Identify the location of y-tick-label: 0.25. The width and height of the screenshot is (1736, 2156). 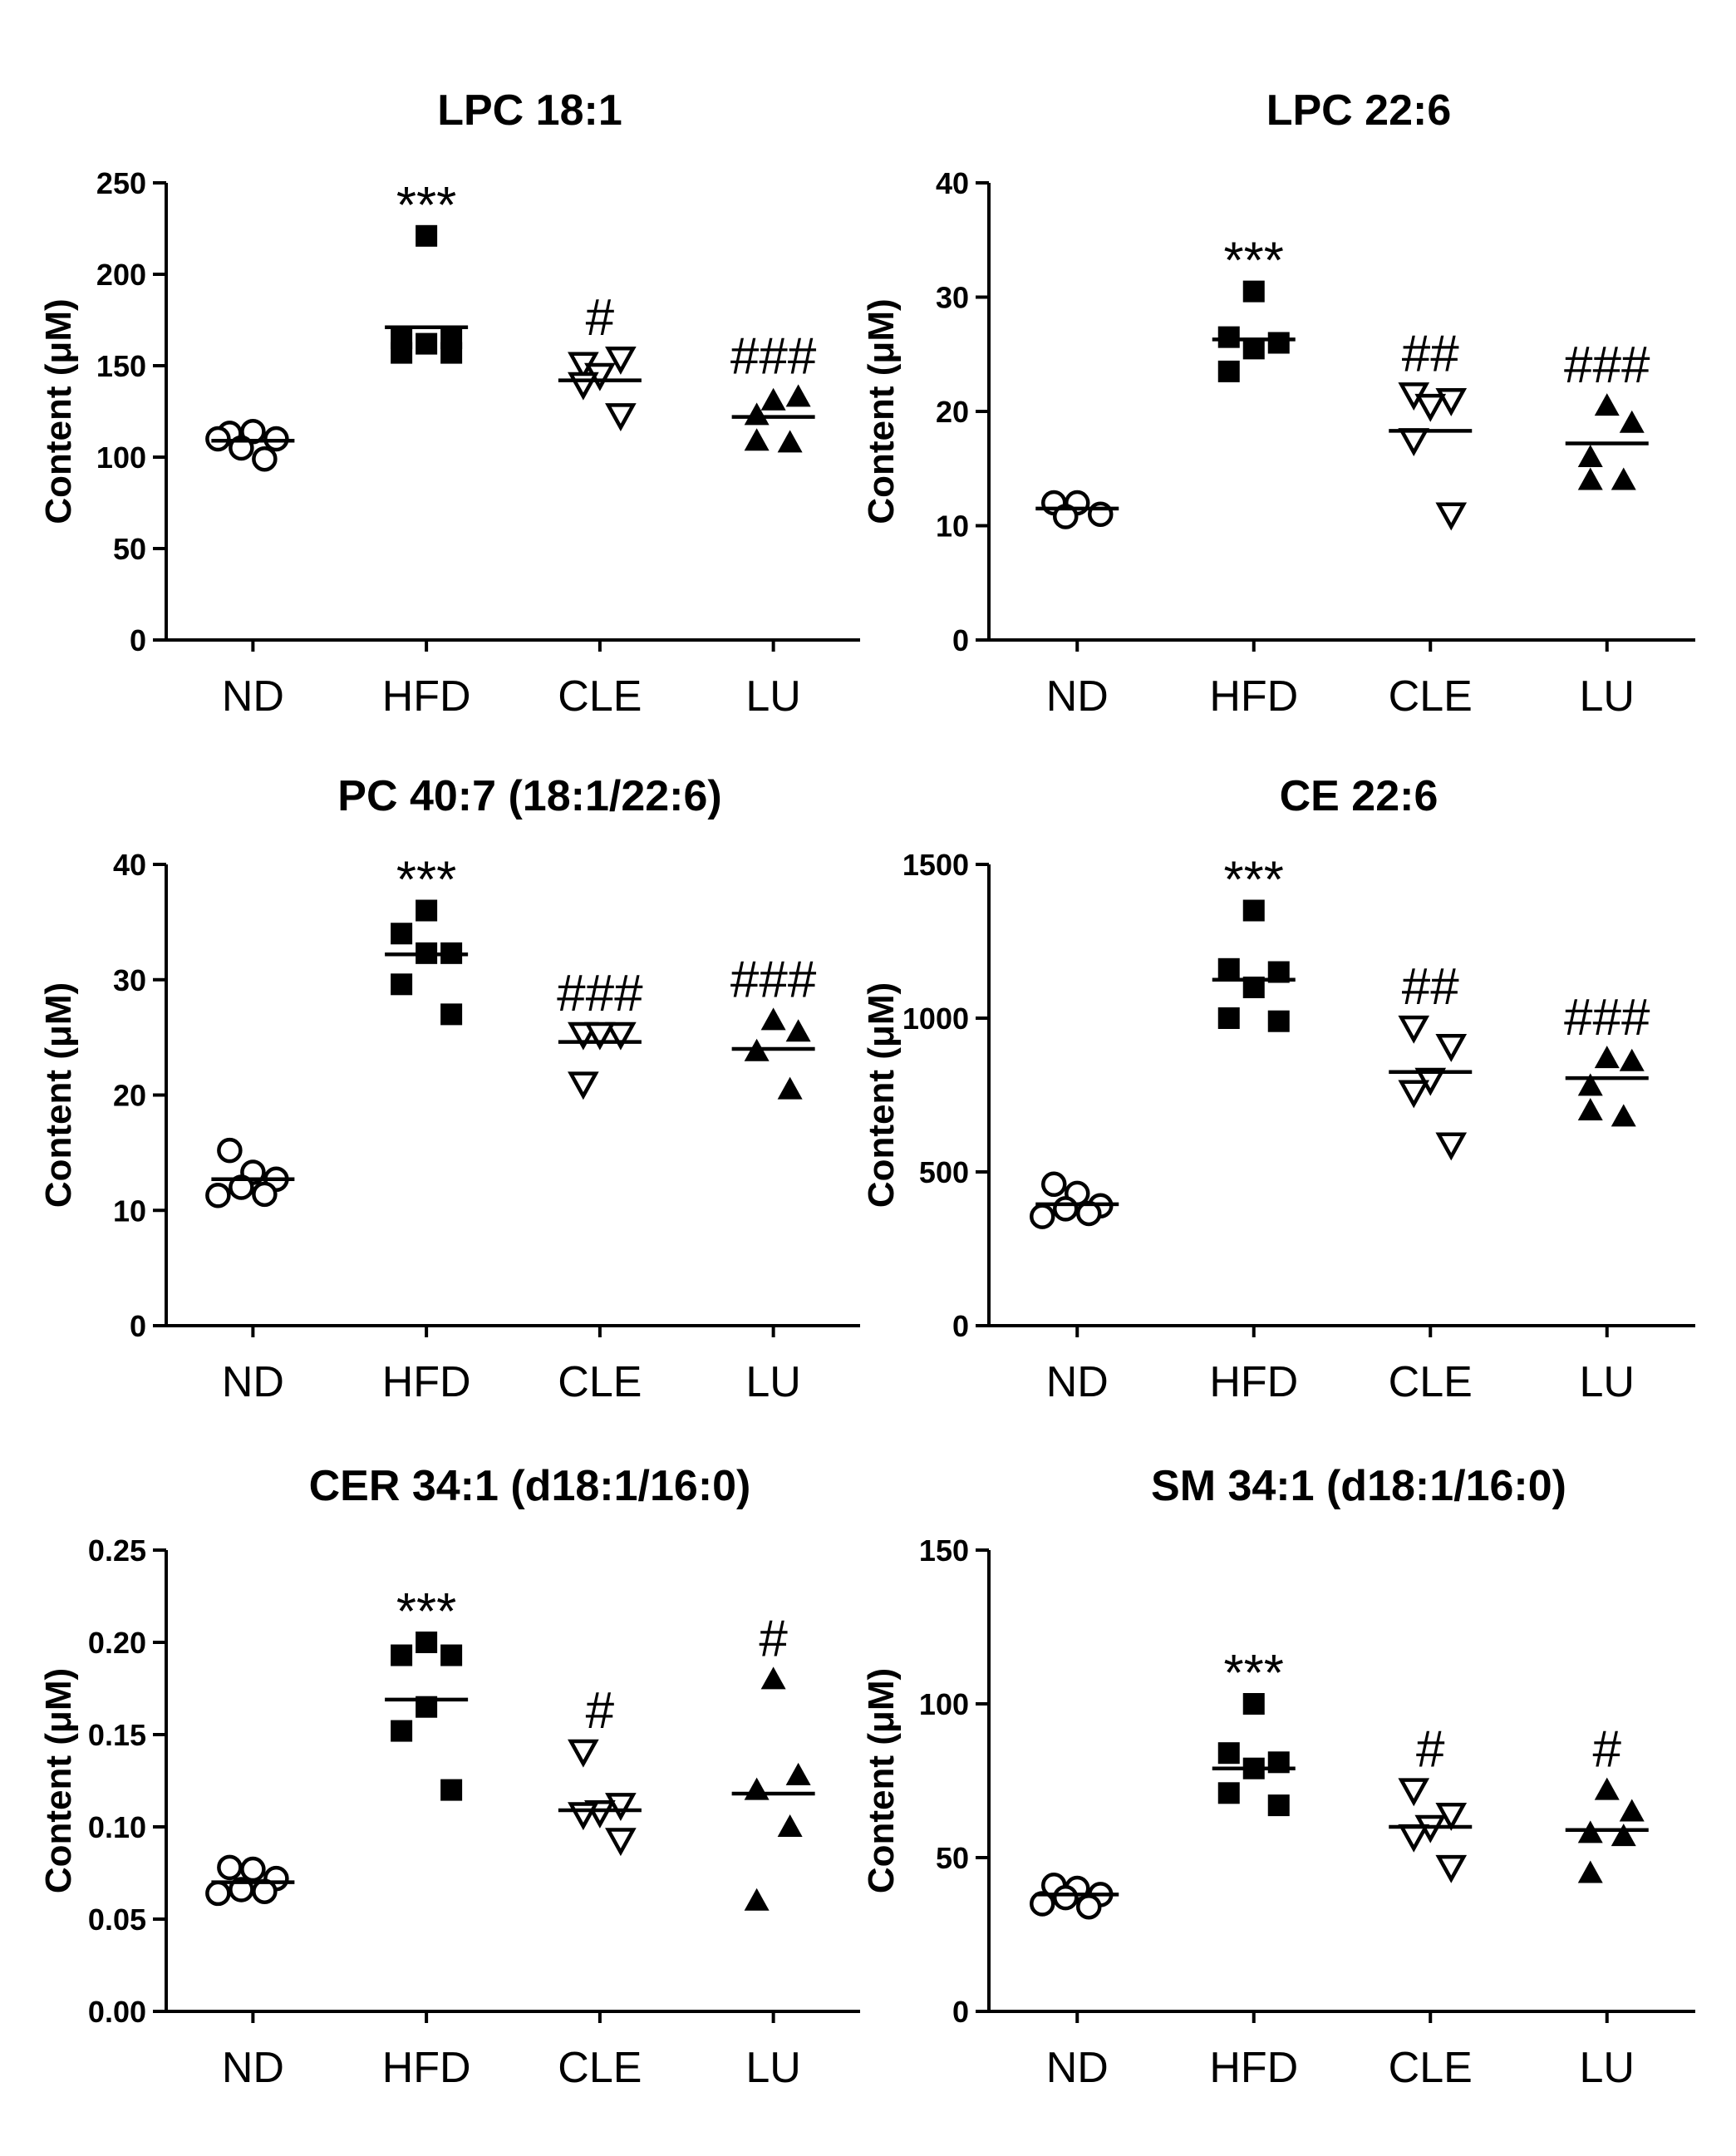
(117, 1550).